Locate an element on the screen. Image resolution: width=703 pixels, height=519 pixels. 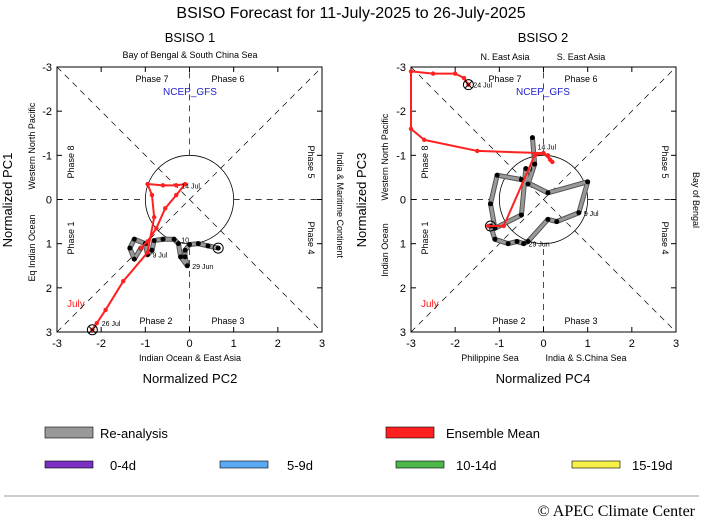
panel1-phase7: Phase 7 is located at coordinates (151, 79).